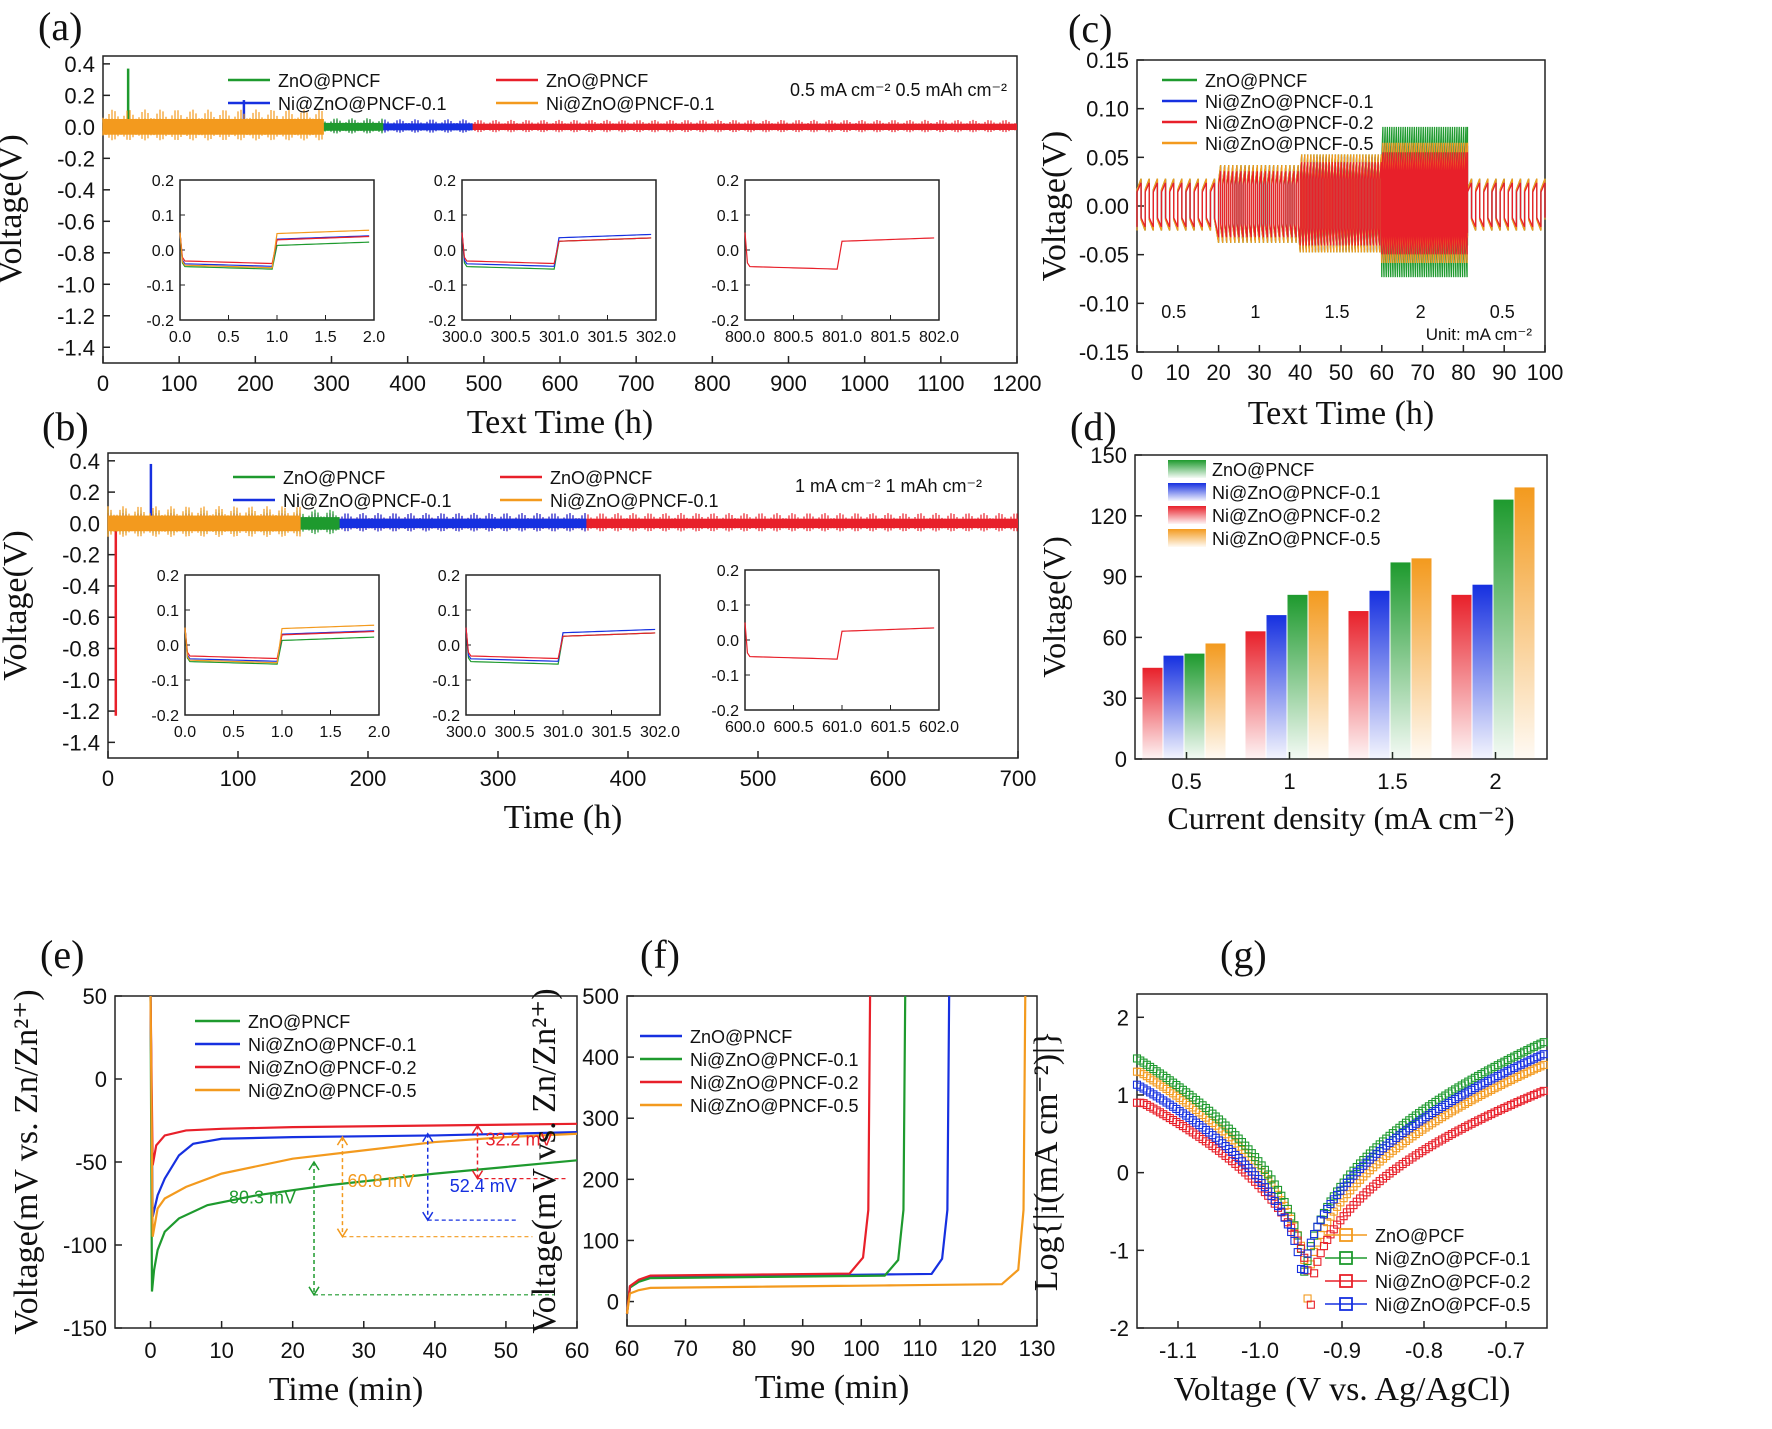  What do you see at coordinates (766, 1154) in the screenshot?
I see `voltage-curve-green` at bounding box center [766, 1154].